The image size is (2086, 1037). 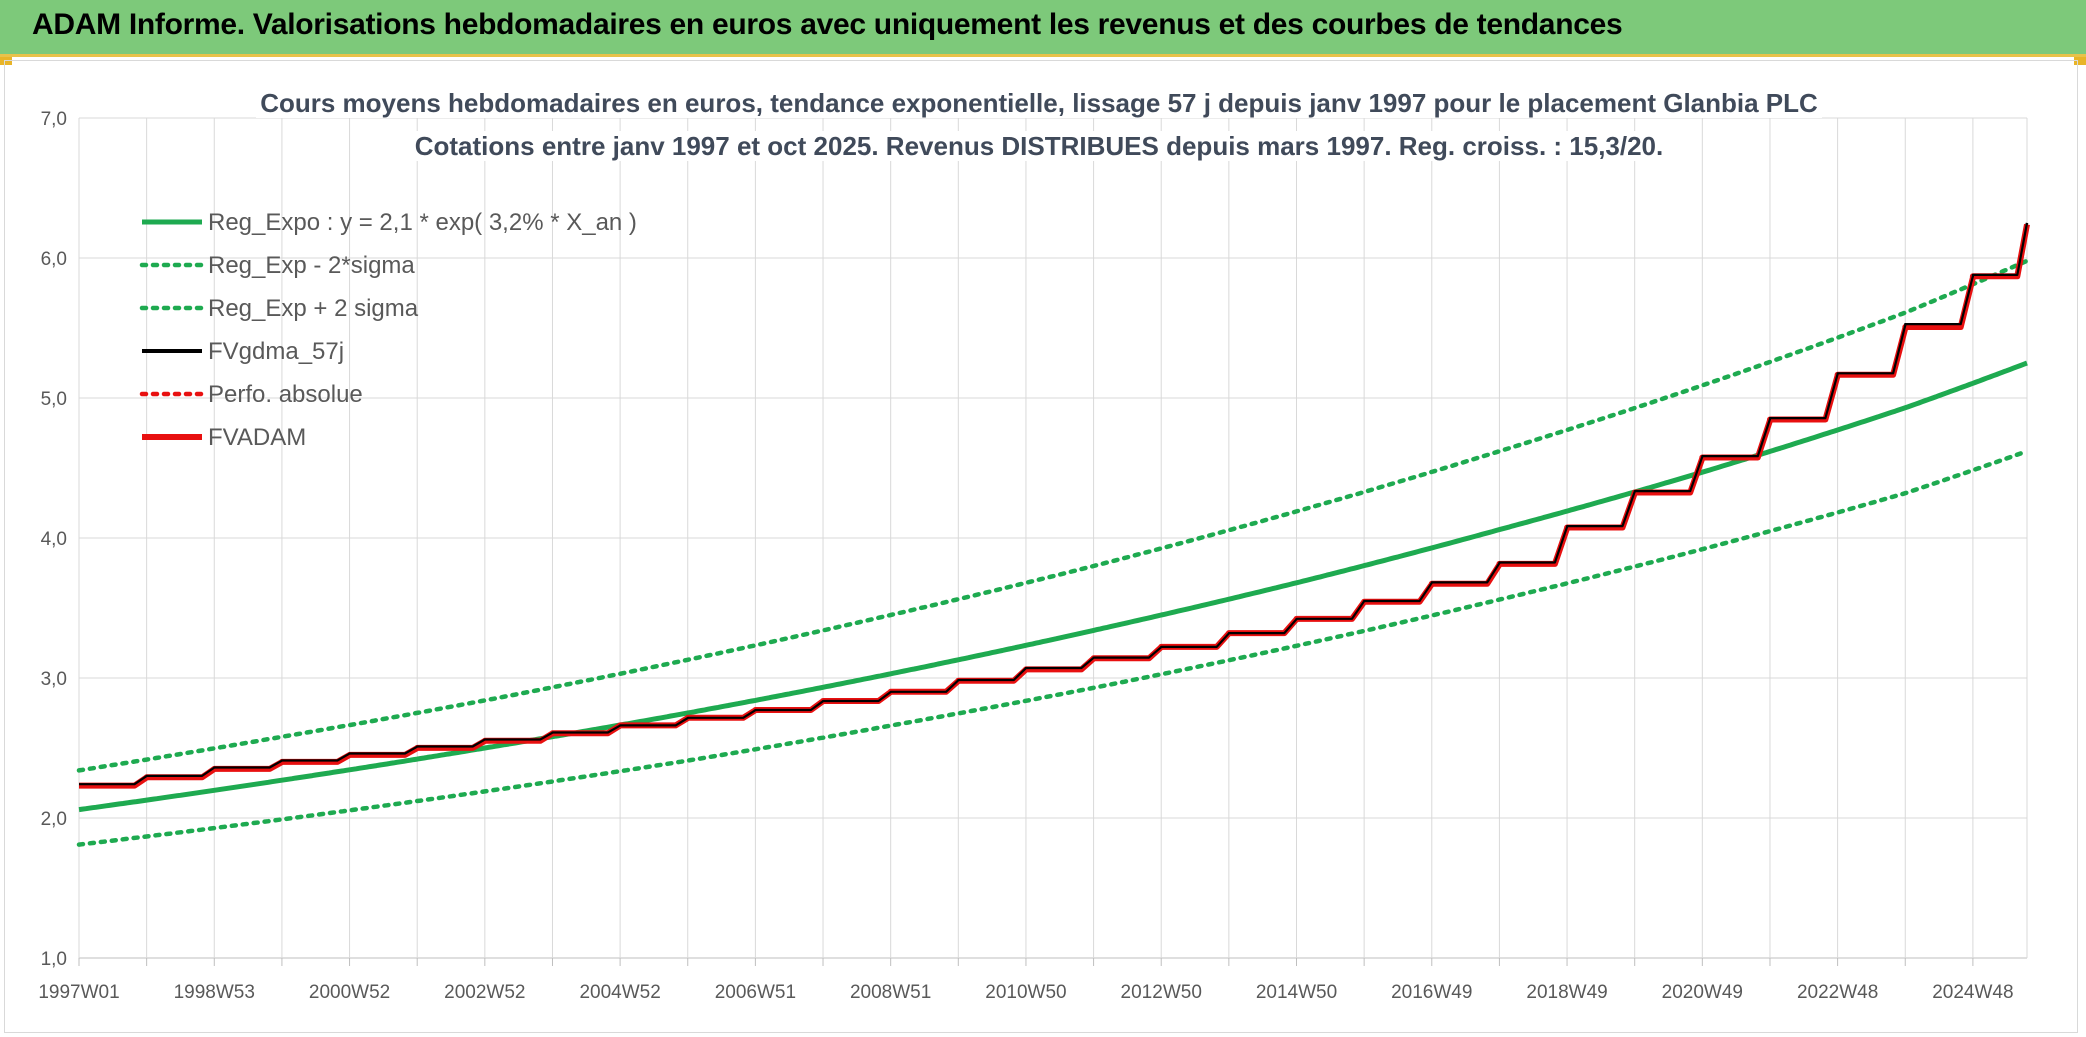 What do you see at coordinates (54, 119) in the screenshot?
I see `y-tick-label: 7,0` at bounding box center [54, 119].